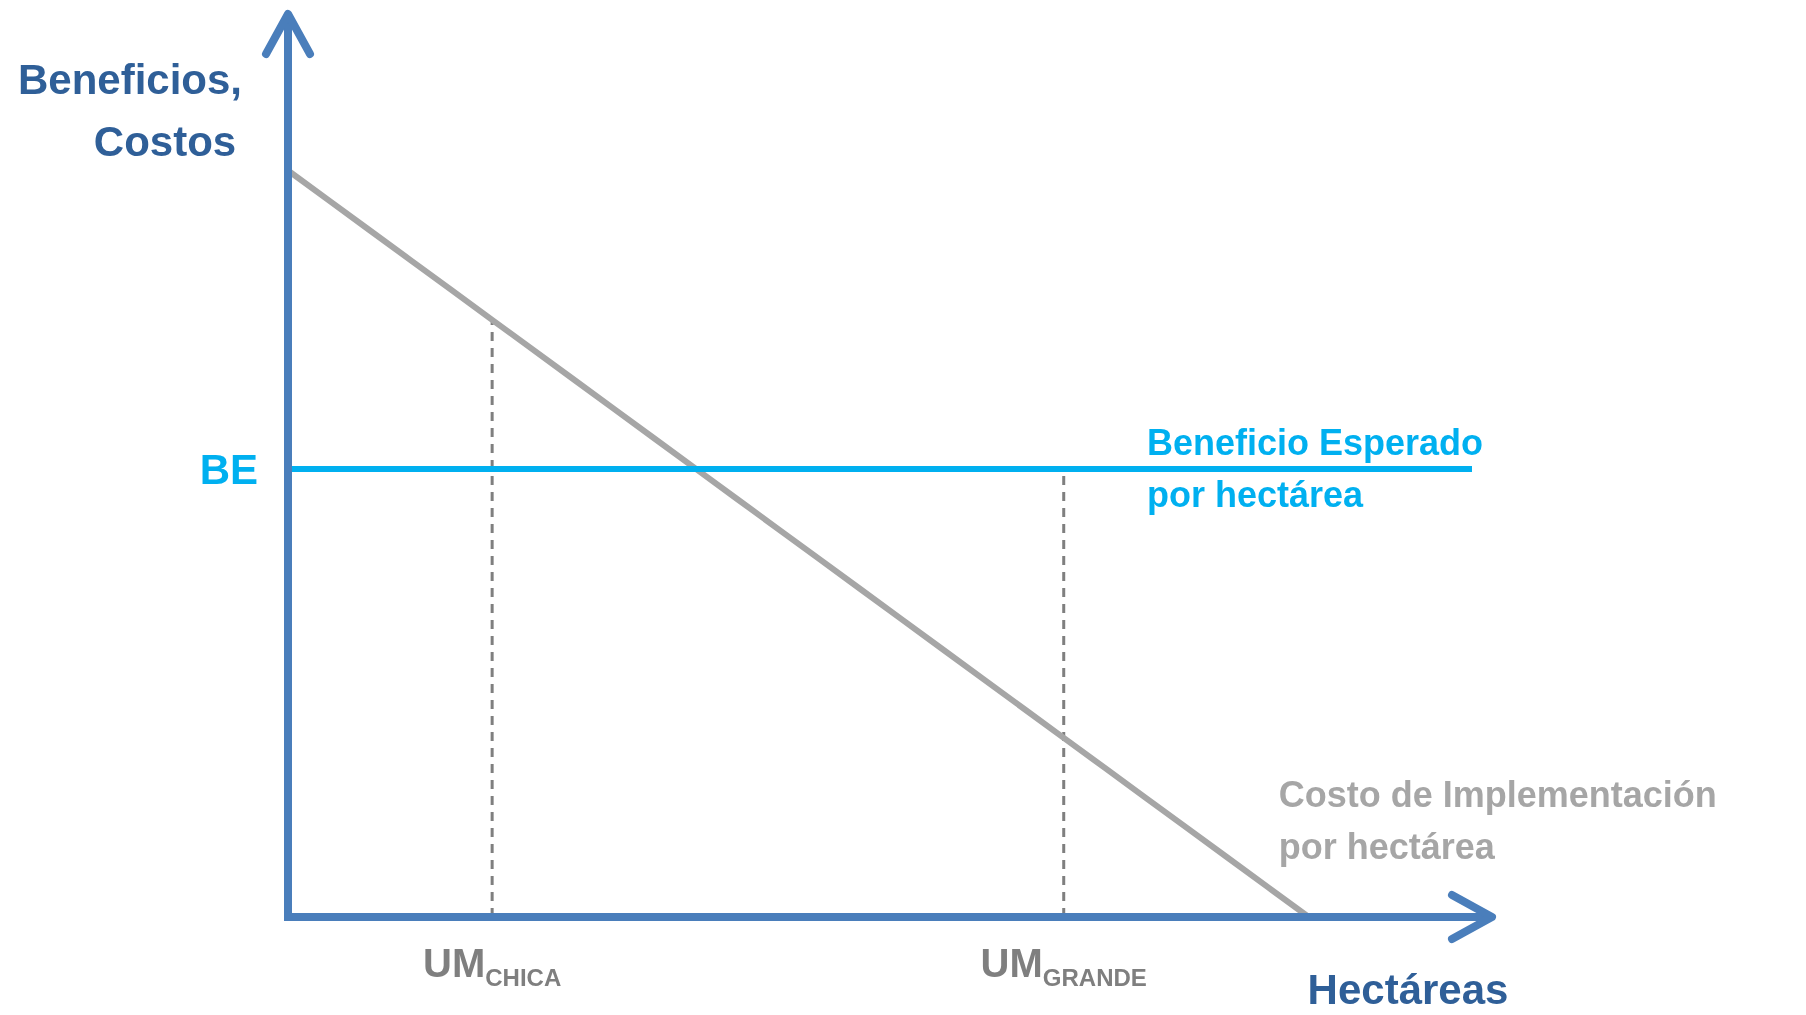 The width and height of the screenshot is (1806, 1015). Describe the element at coordinates (130, 110) in the screenshot. I see `y-axis-title: Beneficios, Costos` at that location.